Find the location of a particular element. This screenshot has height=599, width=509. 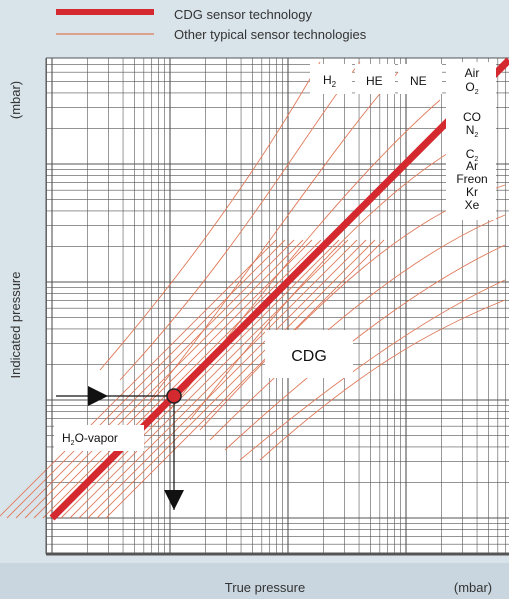

gas-o2: O2 is located at coordinates (471, 88).